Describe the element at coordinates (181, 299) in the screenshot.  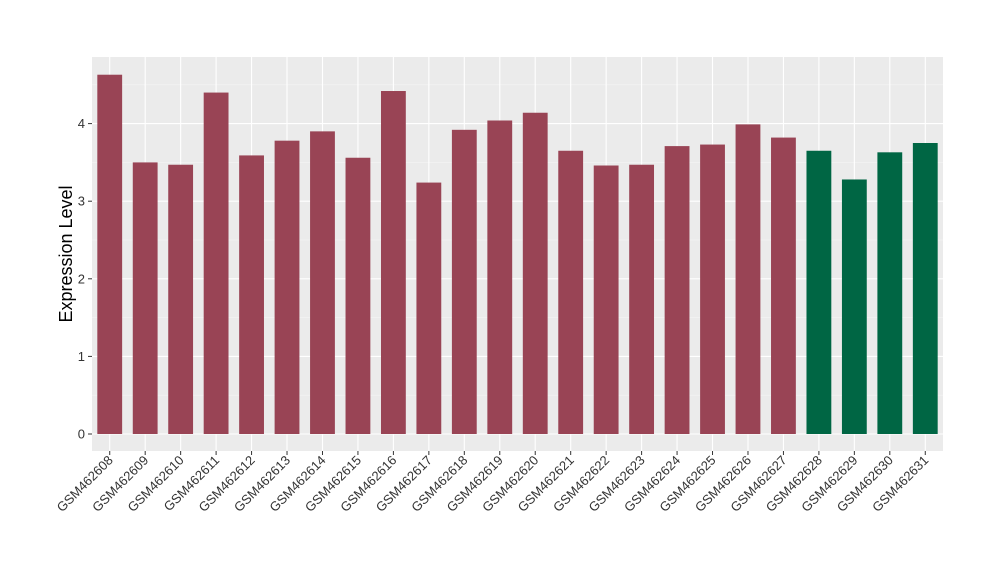
I see `bar-GSM462610` at that location.